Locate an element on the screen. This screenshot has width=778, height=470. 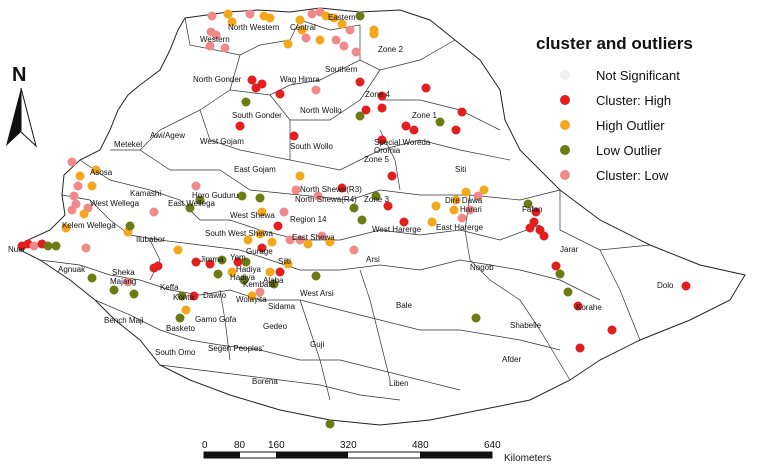
legend-label: Low Outlier is located at coordinates (629, 150).